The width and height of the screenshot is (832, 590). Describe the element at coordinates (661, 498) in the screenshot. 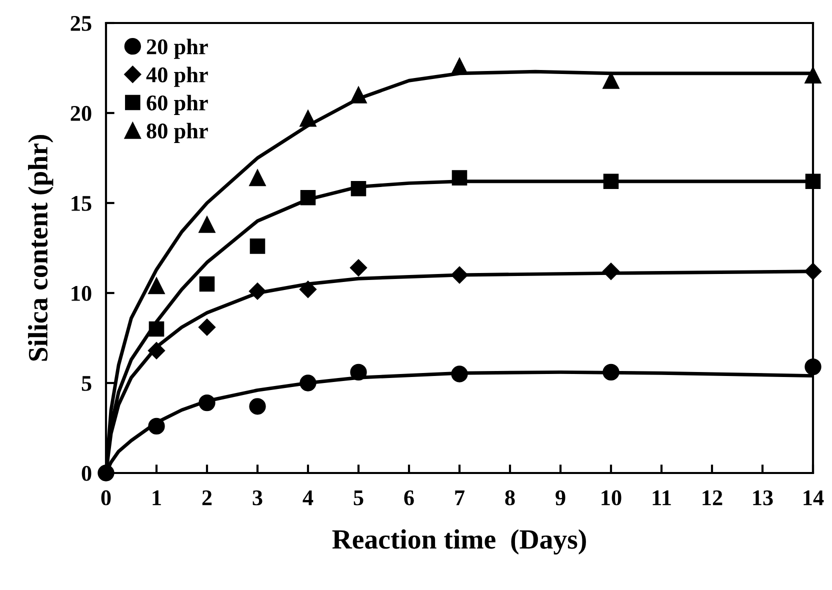

I see `x-tick-label: 11` at that location.